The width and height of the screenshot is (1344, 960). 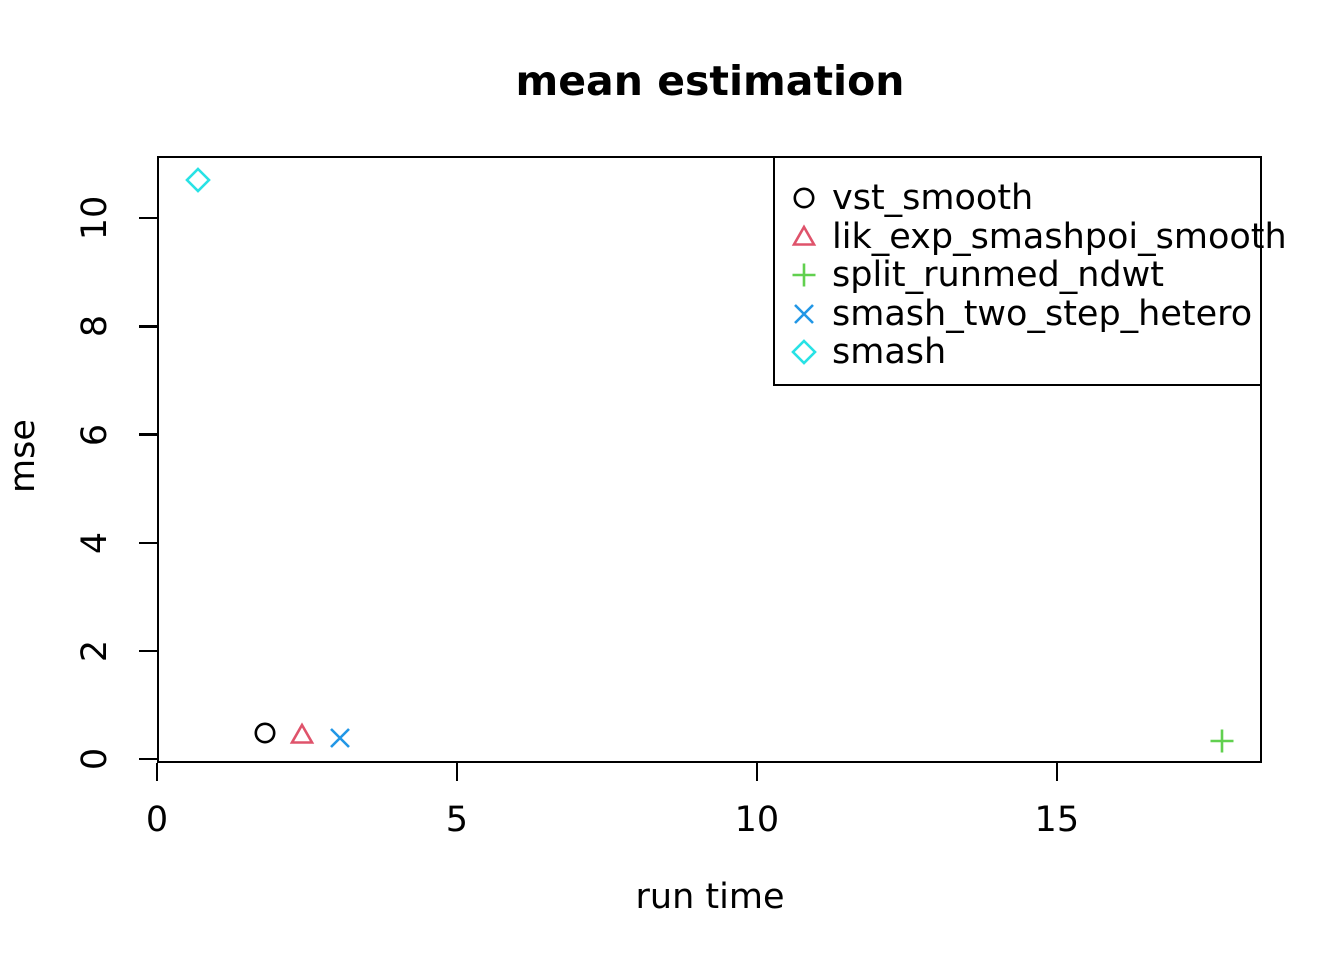 What do you see at coordinates (197, 180) in the screenshot?
I see `point-smash` at bounding box center [197, 180].